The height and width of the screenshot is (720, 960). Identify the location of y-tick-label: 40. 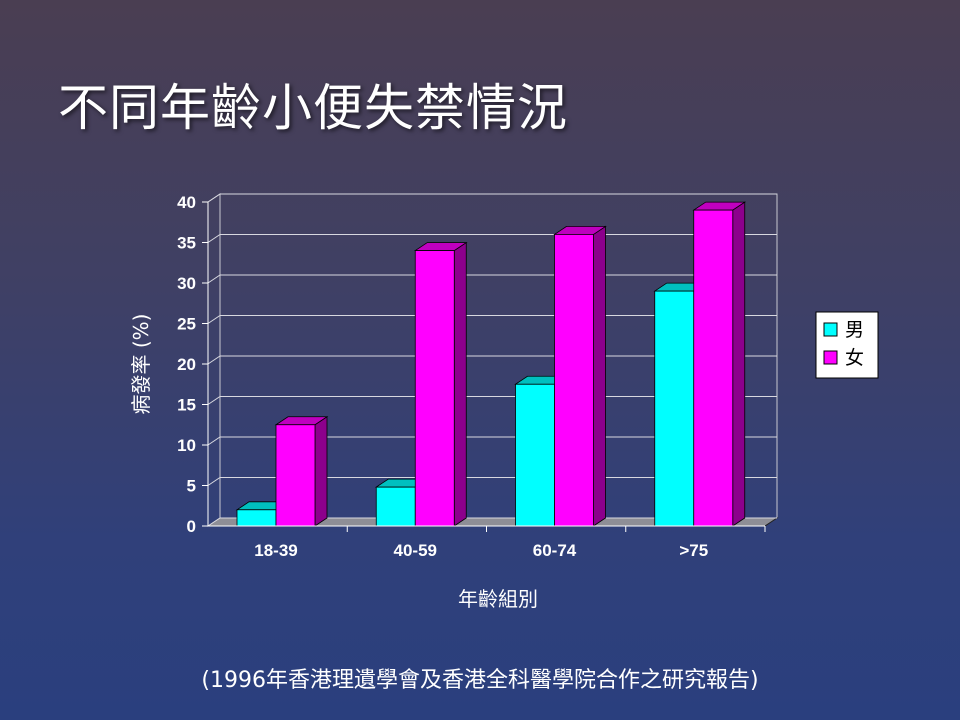
(186, 202).